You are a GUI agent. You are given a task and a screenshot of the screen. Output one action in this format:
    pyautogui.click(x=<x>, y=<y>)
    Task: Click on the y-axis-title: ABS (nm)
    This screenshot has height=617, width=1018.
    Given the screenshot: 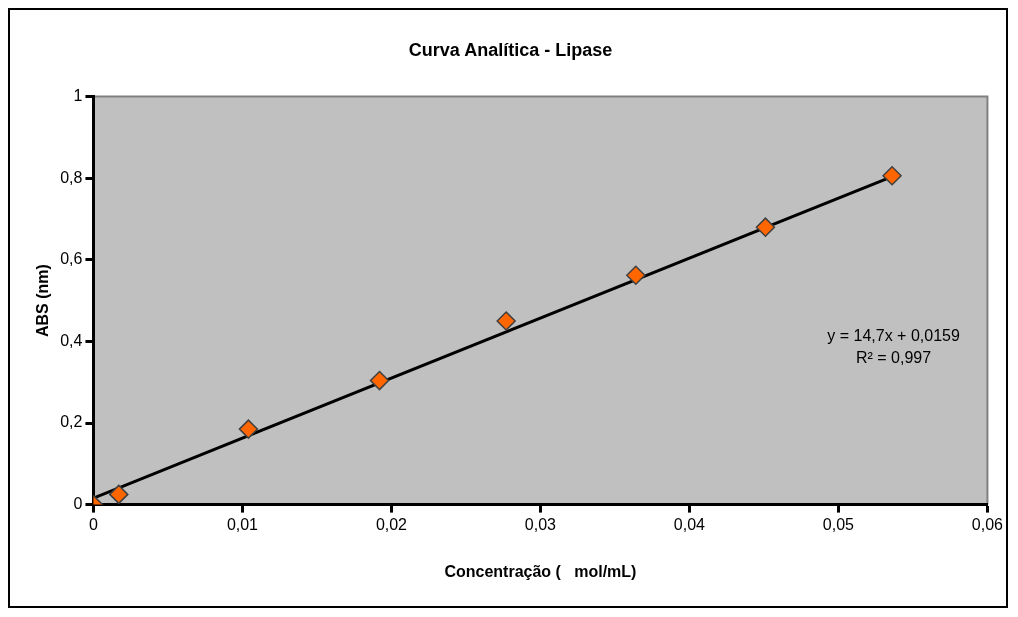 What is the action you would take?
    pyautogui.click(x=43, y=301)
    